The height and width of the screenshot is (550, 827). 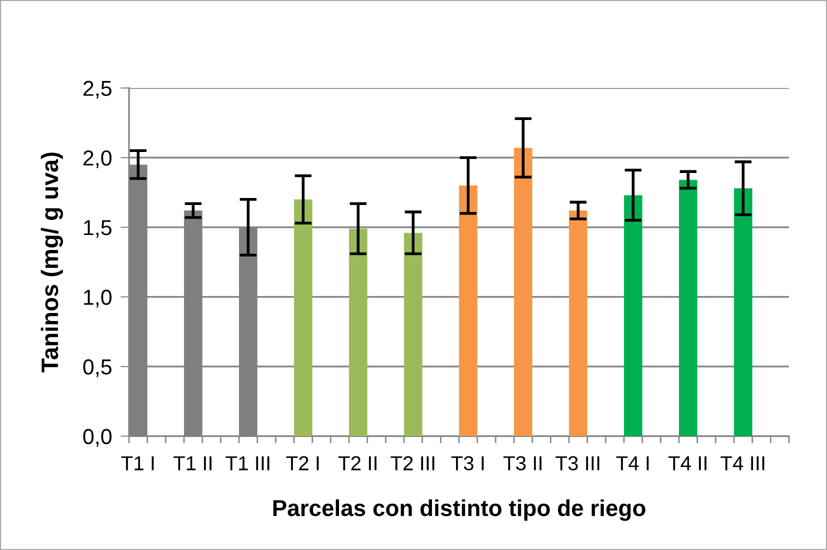 What do you see at coordinates (248, 463) in the screenshot?
I see `x-tick-label: T1 III` at bounding box center [248, 463].